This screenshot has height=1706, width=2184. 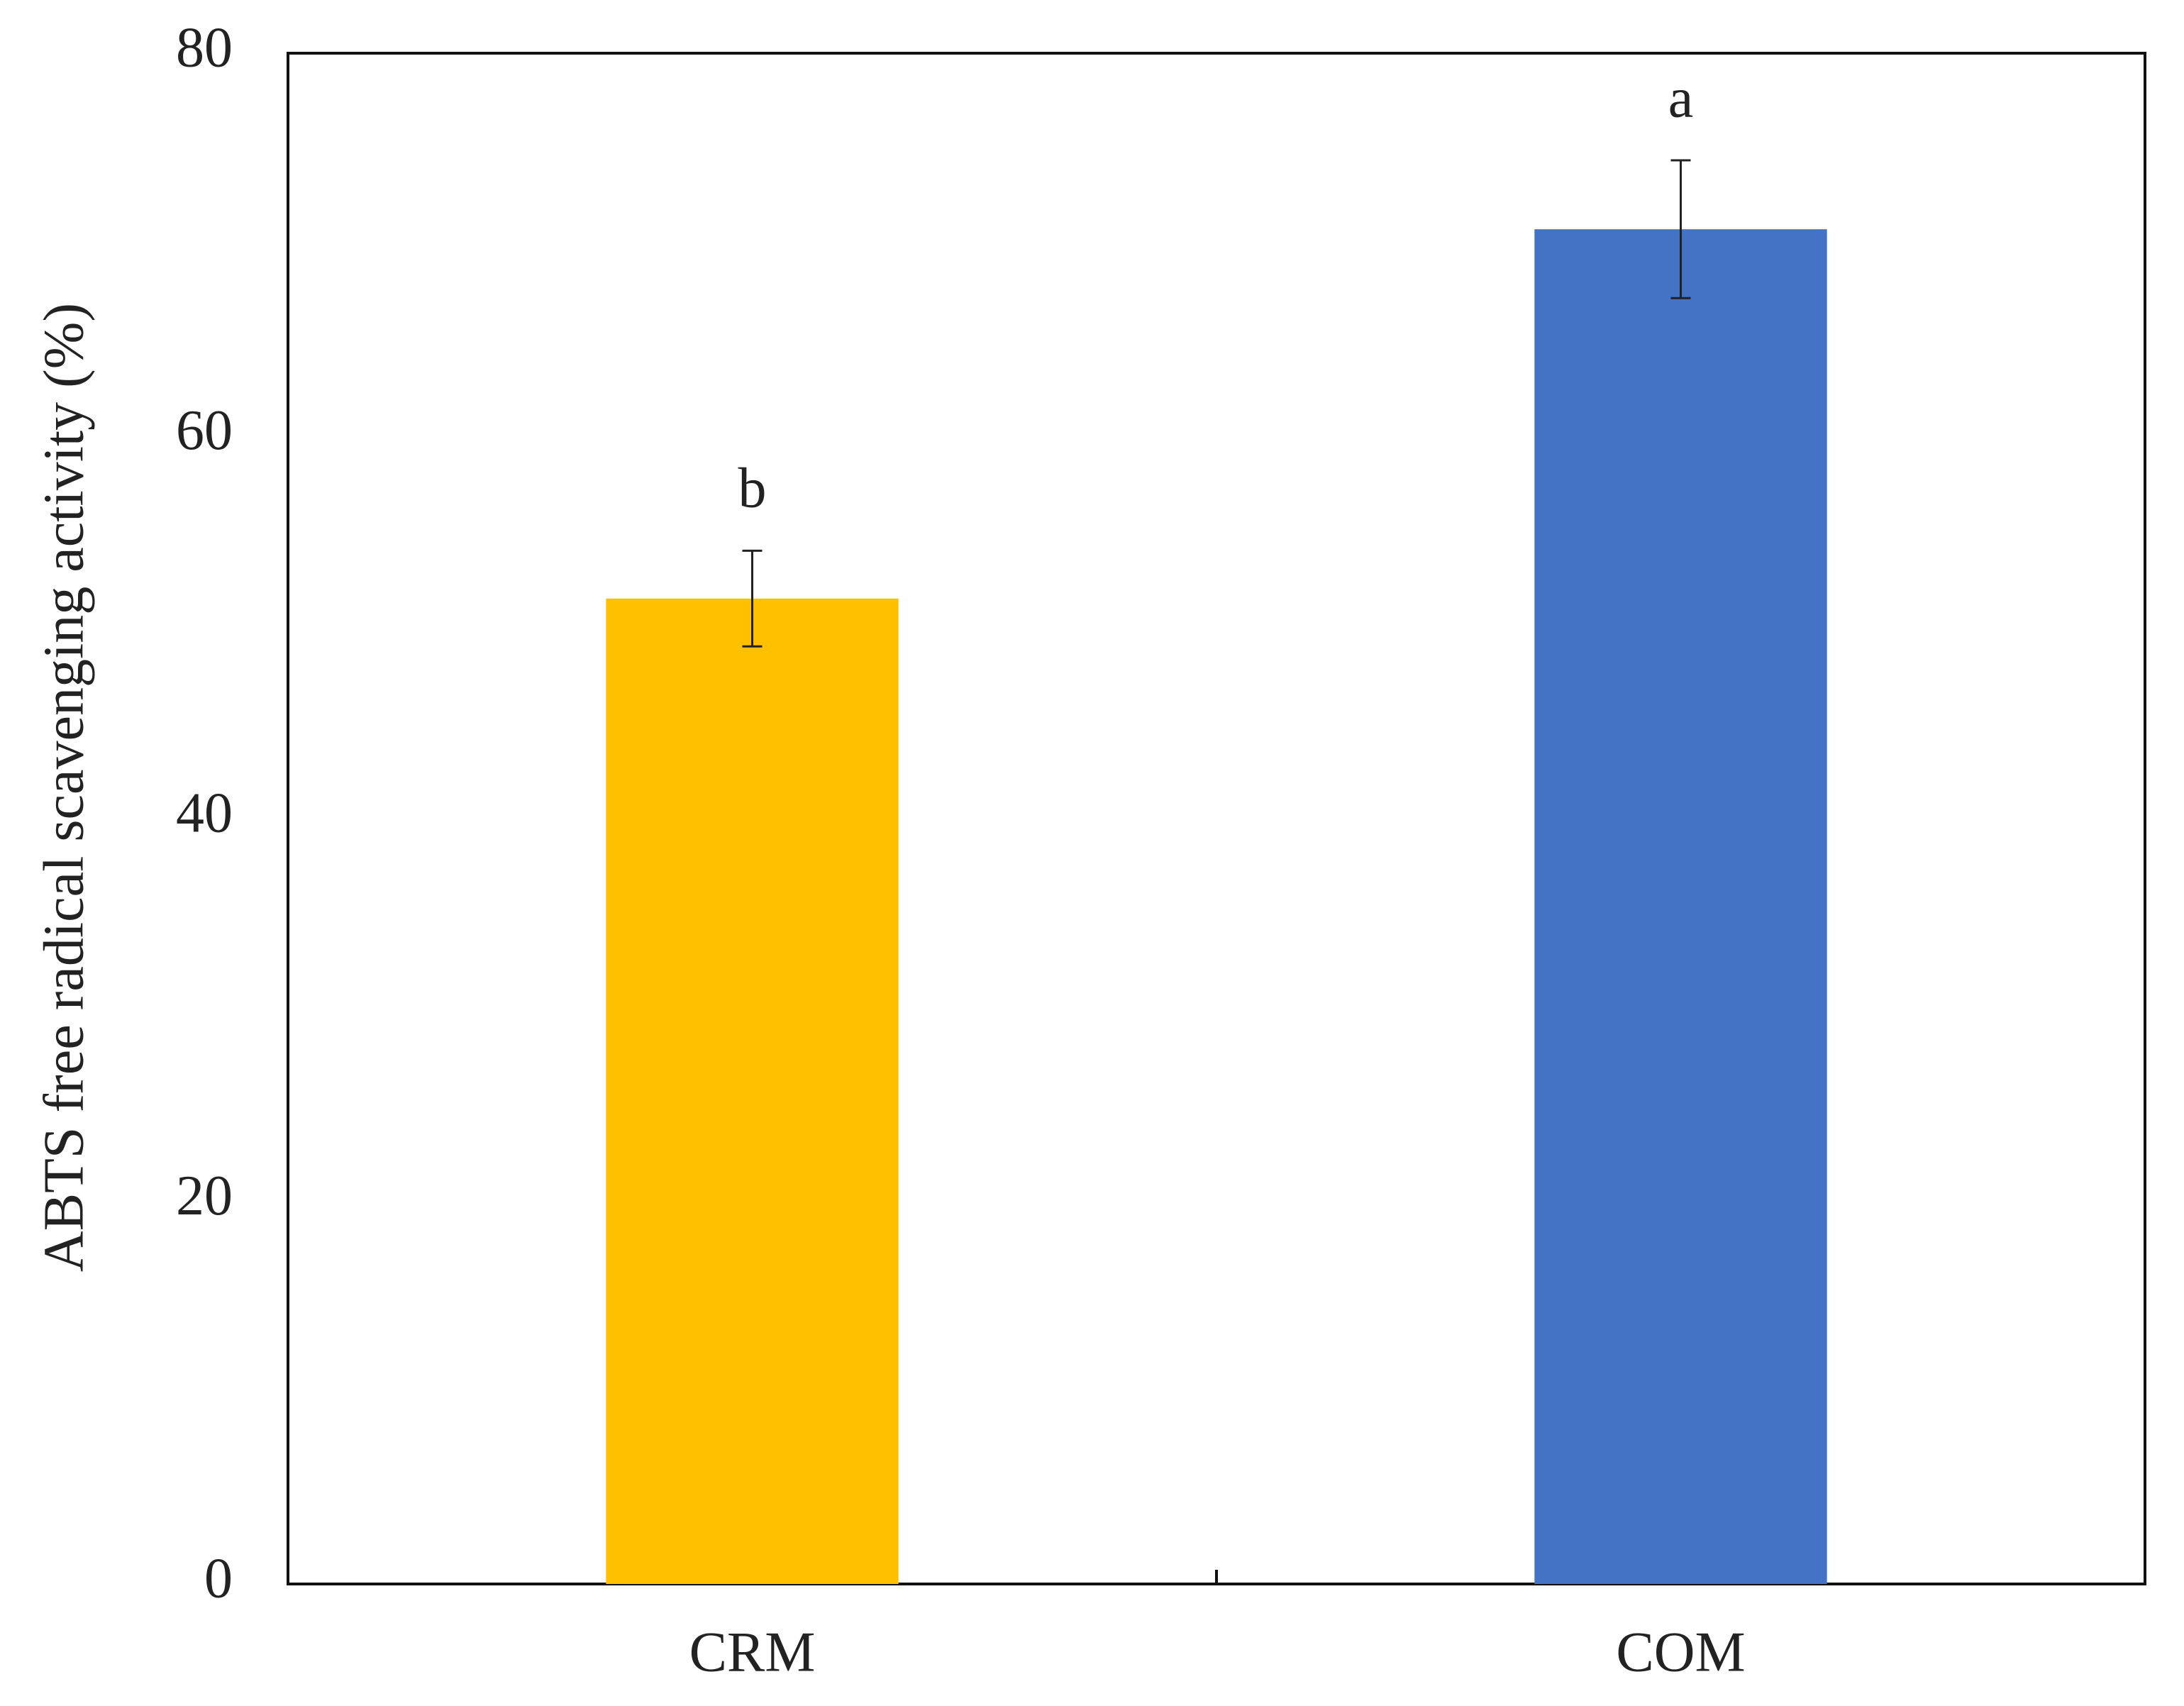 What do you see at coordinates (753, 1652) in the screenshot?
I see `x-tick-label: CRM` at bounding box center [753, 1652].